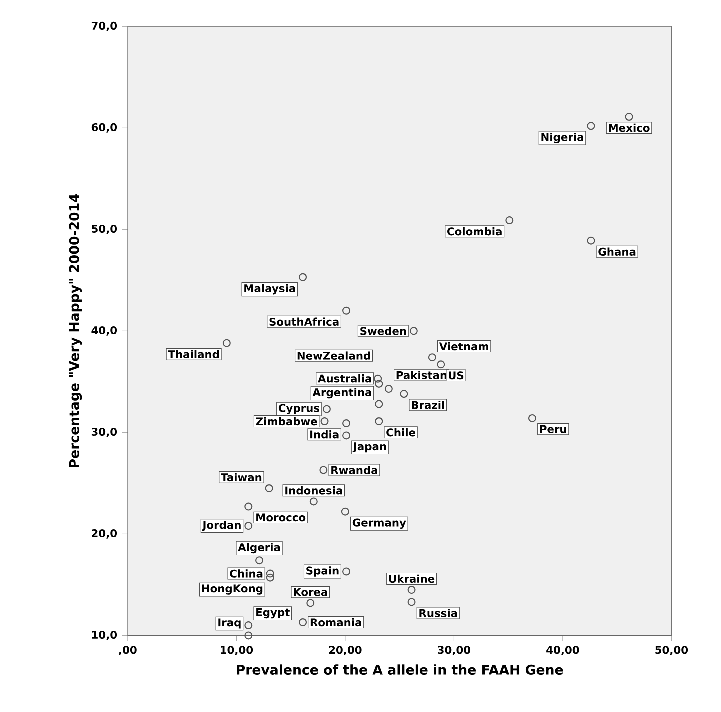 Image resolution: width=721 pixels, height=712 pixels. Describe the element at coordinates (672, 651) in the screenshot. I see `x-tick-label: 50,00` at that location.